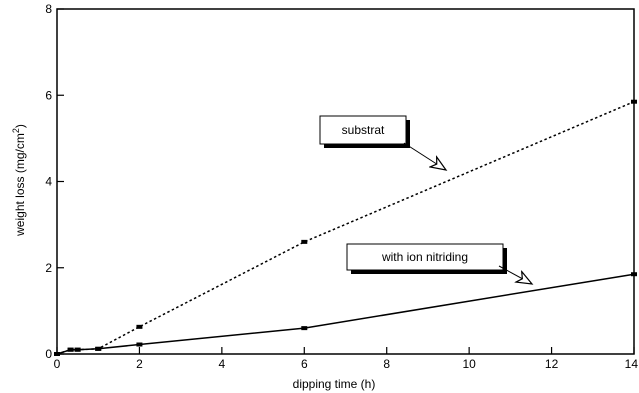 The image size is (639, 393). I want to click on annotation-substrat-text: substrat, so click(363, 130).